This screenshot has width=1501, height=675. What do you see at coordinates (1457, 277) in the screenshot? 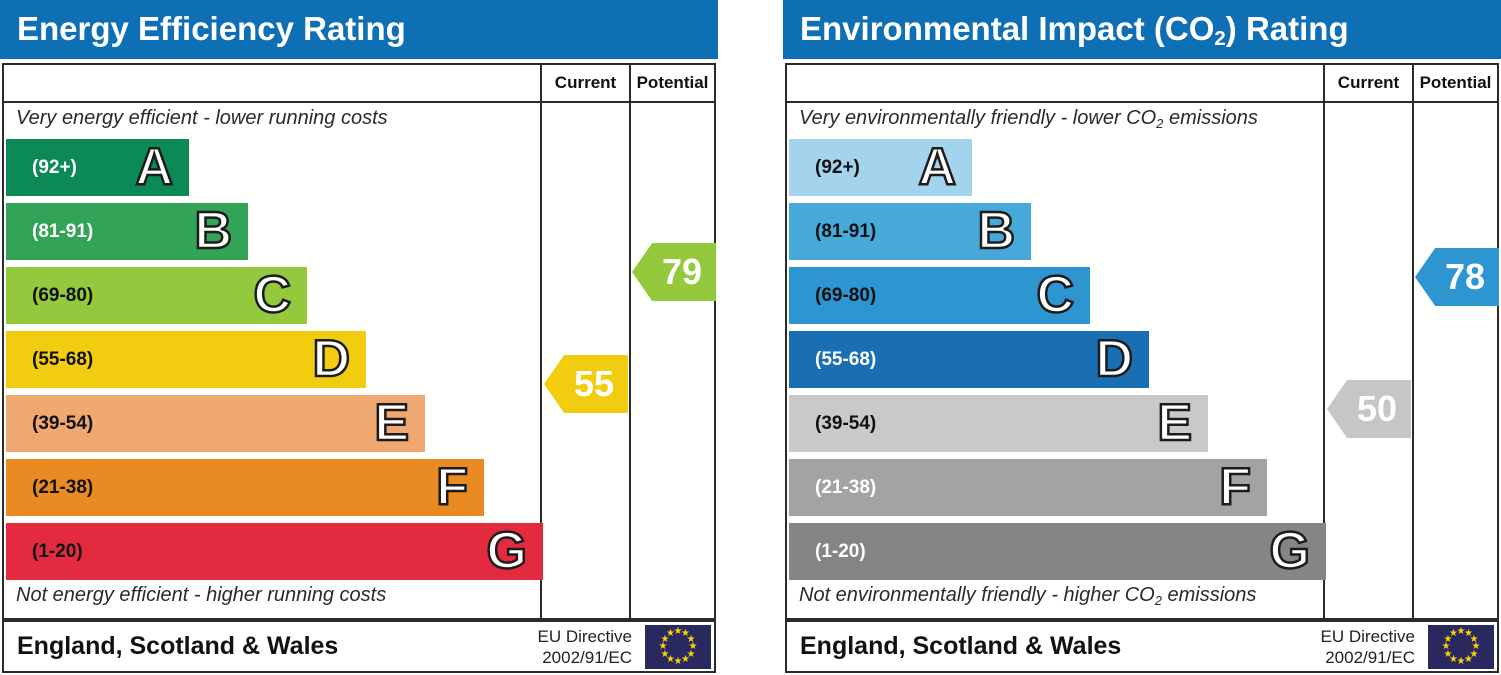
I see `potential-rating-arrow: 78` at bounding box center [1457, 277].